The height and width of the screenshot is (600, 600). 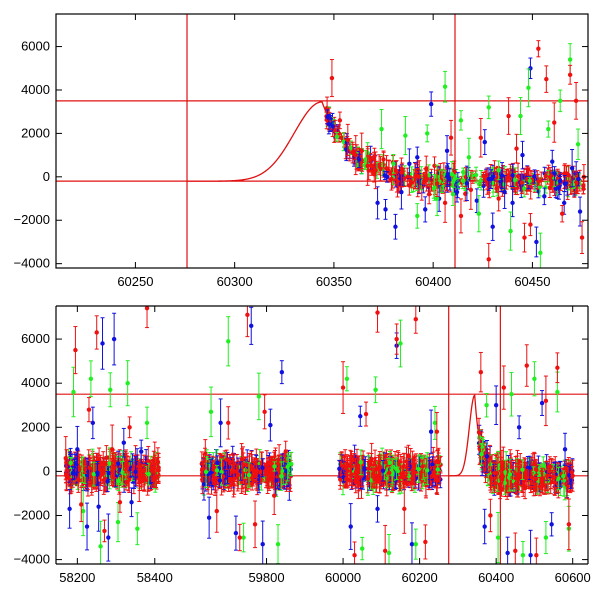 I want to click on y-tick-label: 6000, so click(x=35, y=46).